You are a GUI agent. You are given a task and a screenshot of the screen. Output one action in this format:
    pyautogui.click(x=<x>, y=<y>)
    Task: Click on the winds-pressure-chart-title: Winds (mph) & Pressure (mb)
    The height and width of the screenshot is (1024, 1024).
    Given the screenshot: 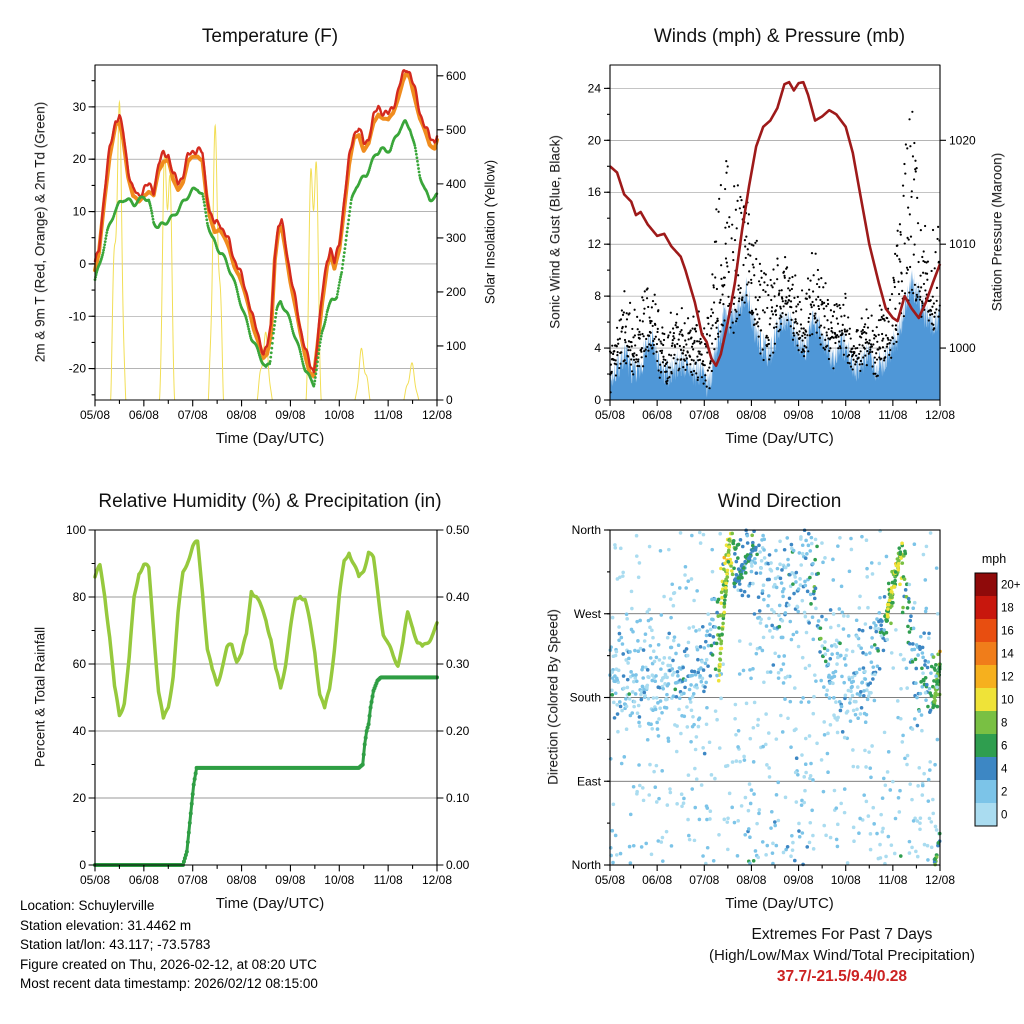 What is the action you would take?
    pyautogui.click(x=779, y=36)
    